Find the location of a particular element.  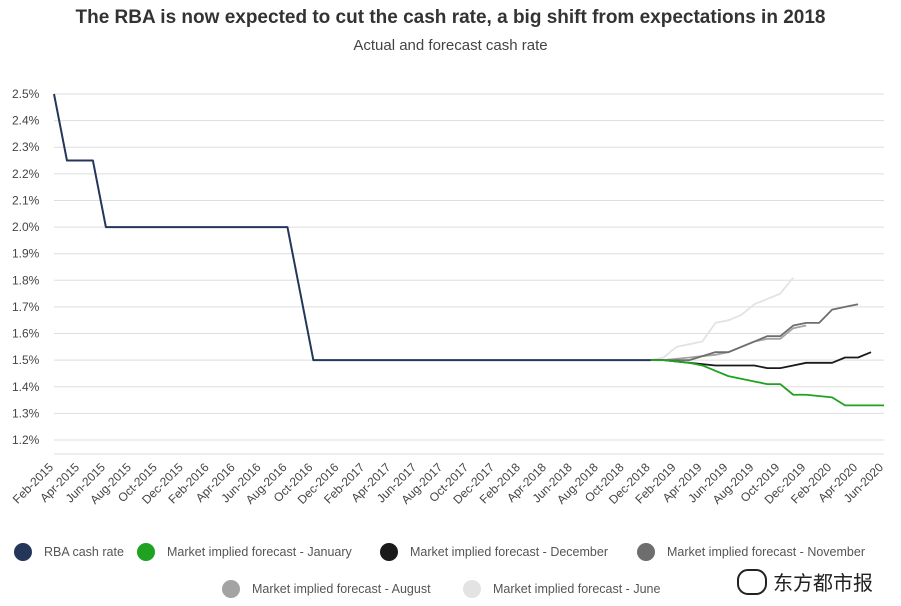

y-tick-label: 2.5% is located at coordinates (26, 94).